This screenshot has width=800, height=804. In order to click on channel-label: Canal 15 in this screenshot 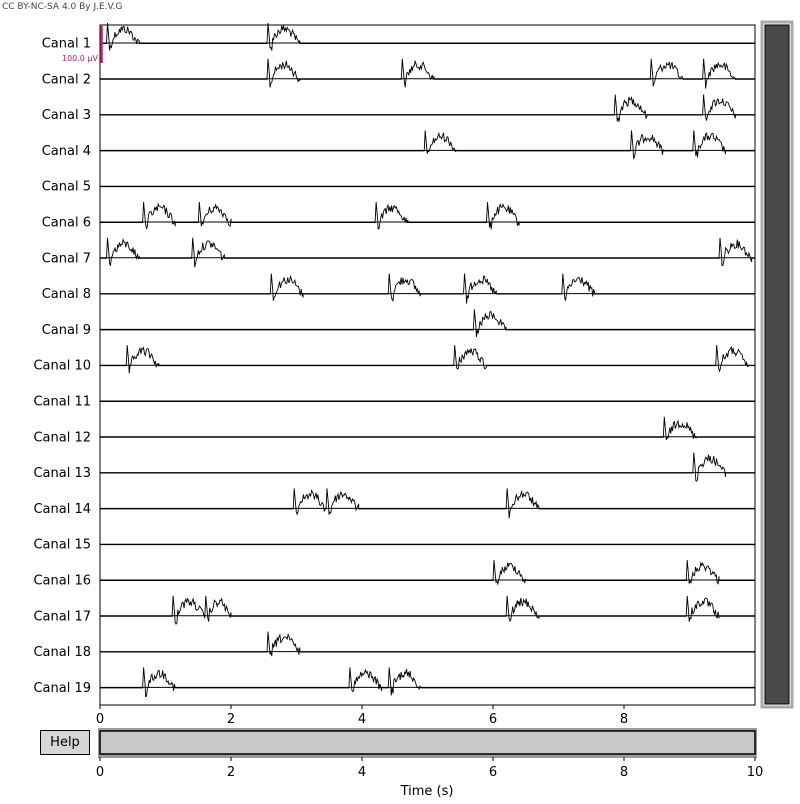, I will do `click(62, 545)`.